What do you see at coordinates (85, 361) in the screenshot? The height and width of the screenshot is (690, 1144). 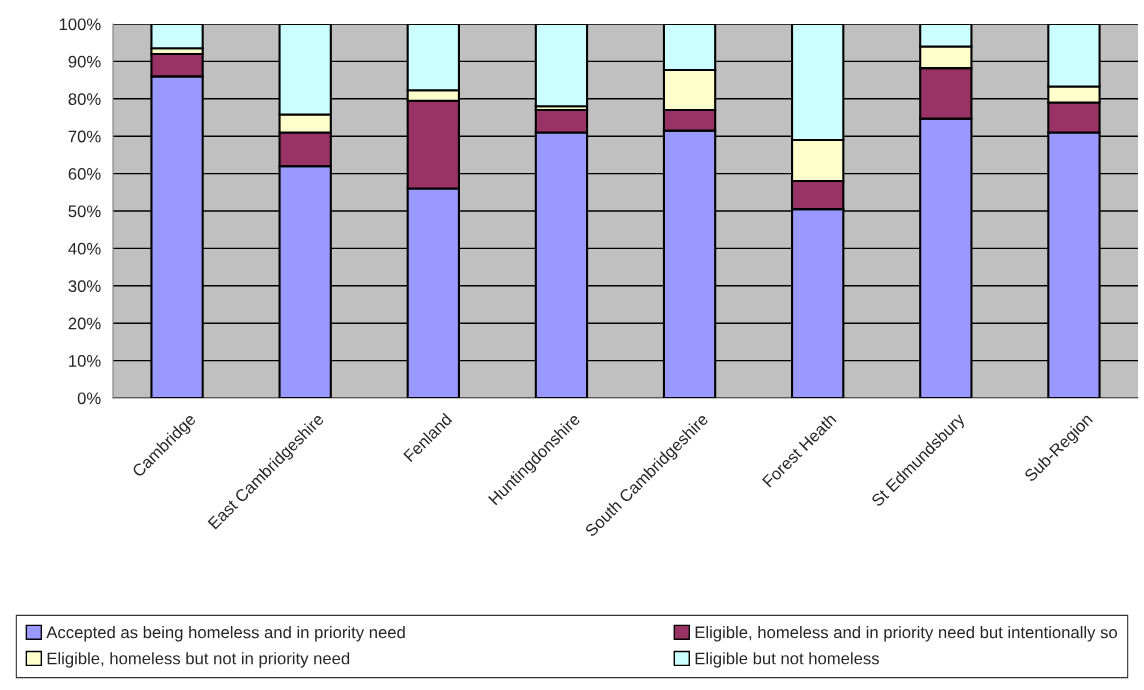 I see `y-tick-label: 10%` at bounding box center [85, 361].